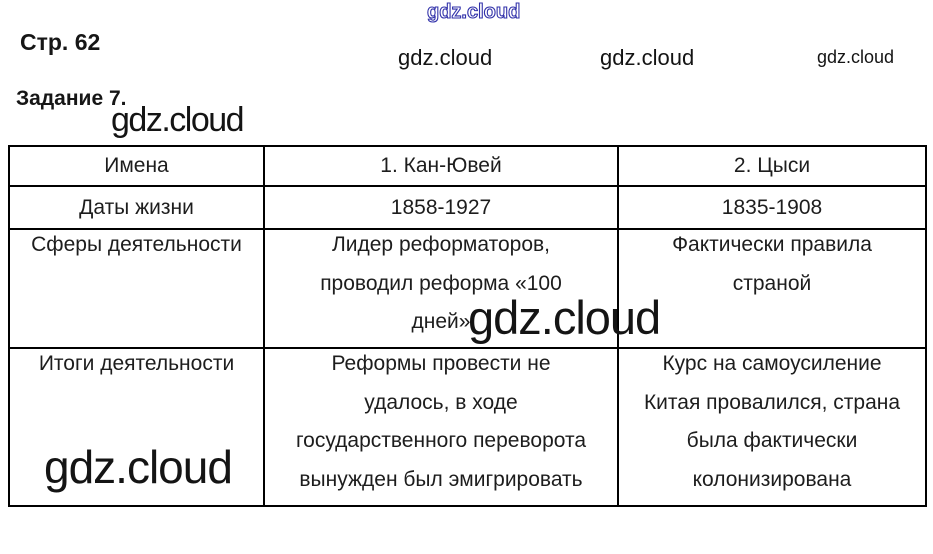  Describe the element at coordinates (60, 42) in the screenshot. I see `page-number-label: Стр. 62` at that location.